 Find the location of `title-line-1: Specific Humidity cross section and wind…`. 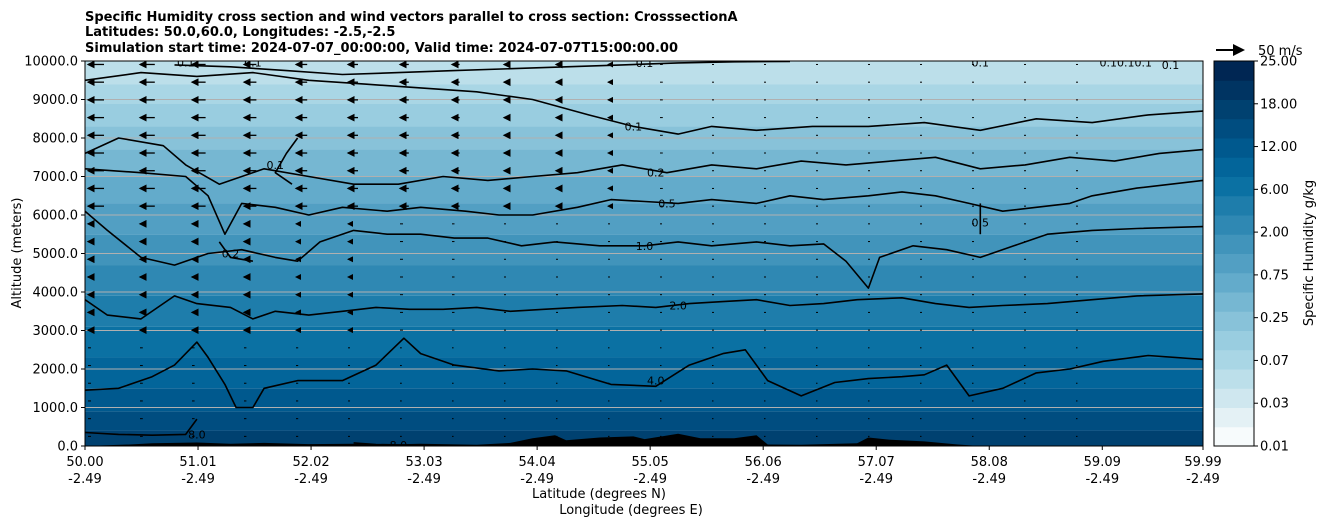

title-line-1: Specific Humidity cross section and wind… is located at coordinates (411, 17).